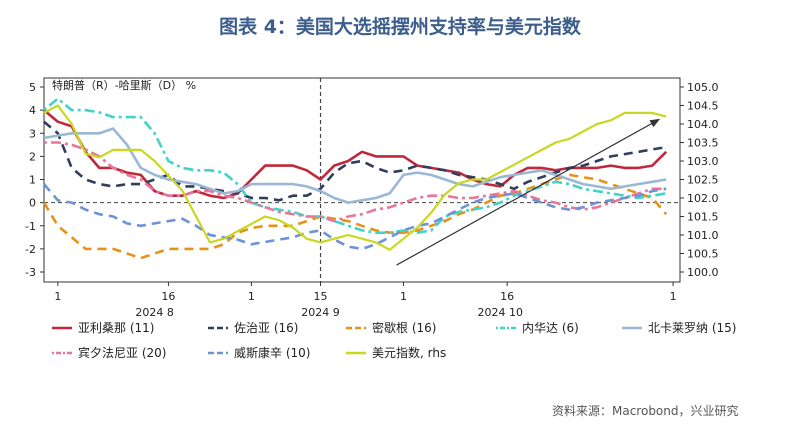  I want to click on y-left-tick-label: 5, so click(32, 87).